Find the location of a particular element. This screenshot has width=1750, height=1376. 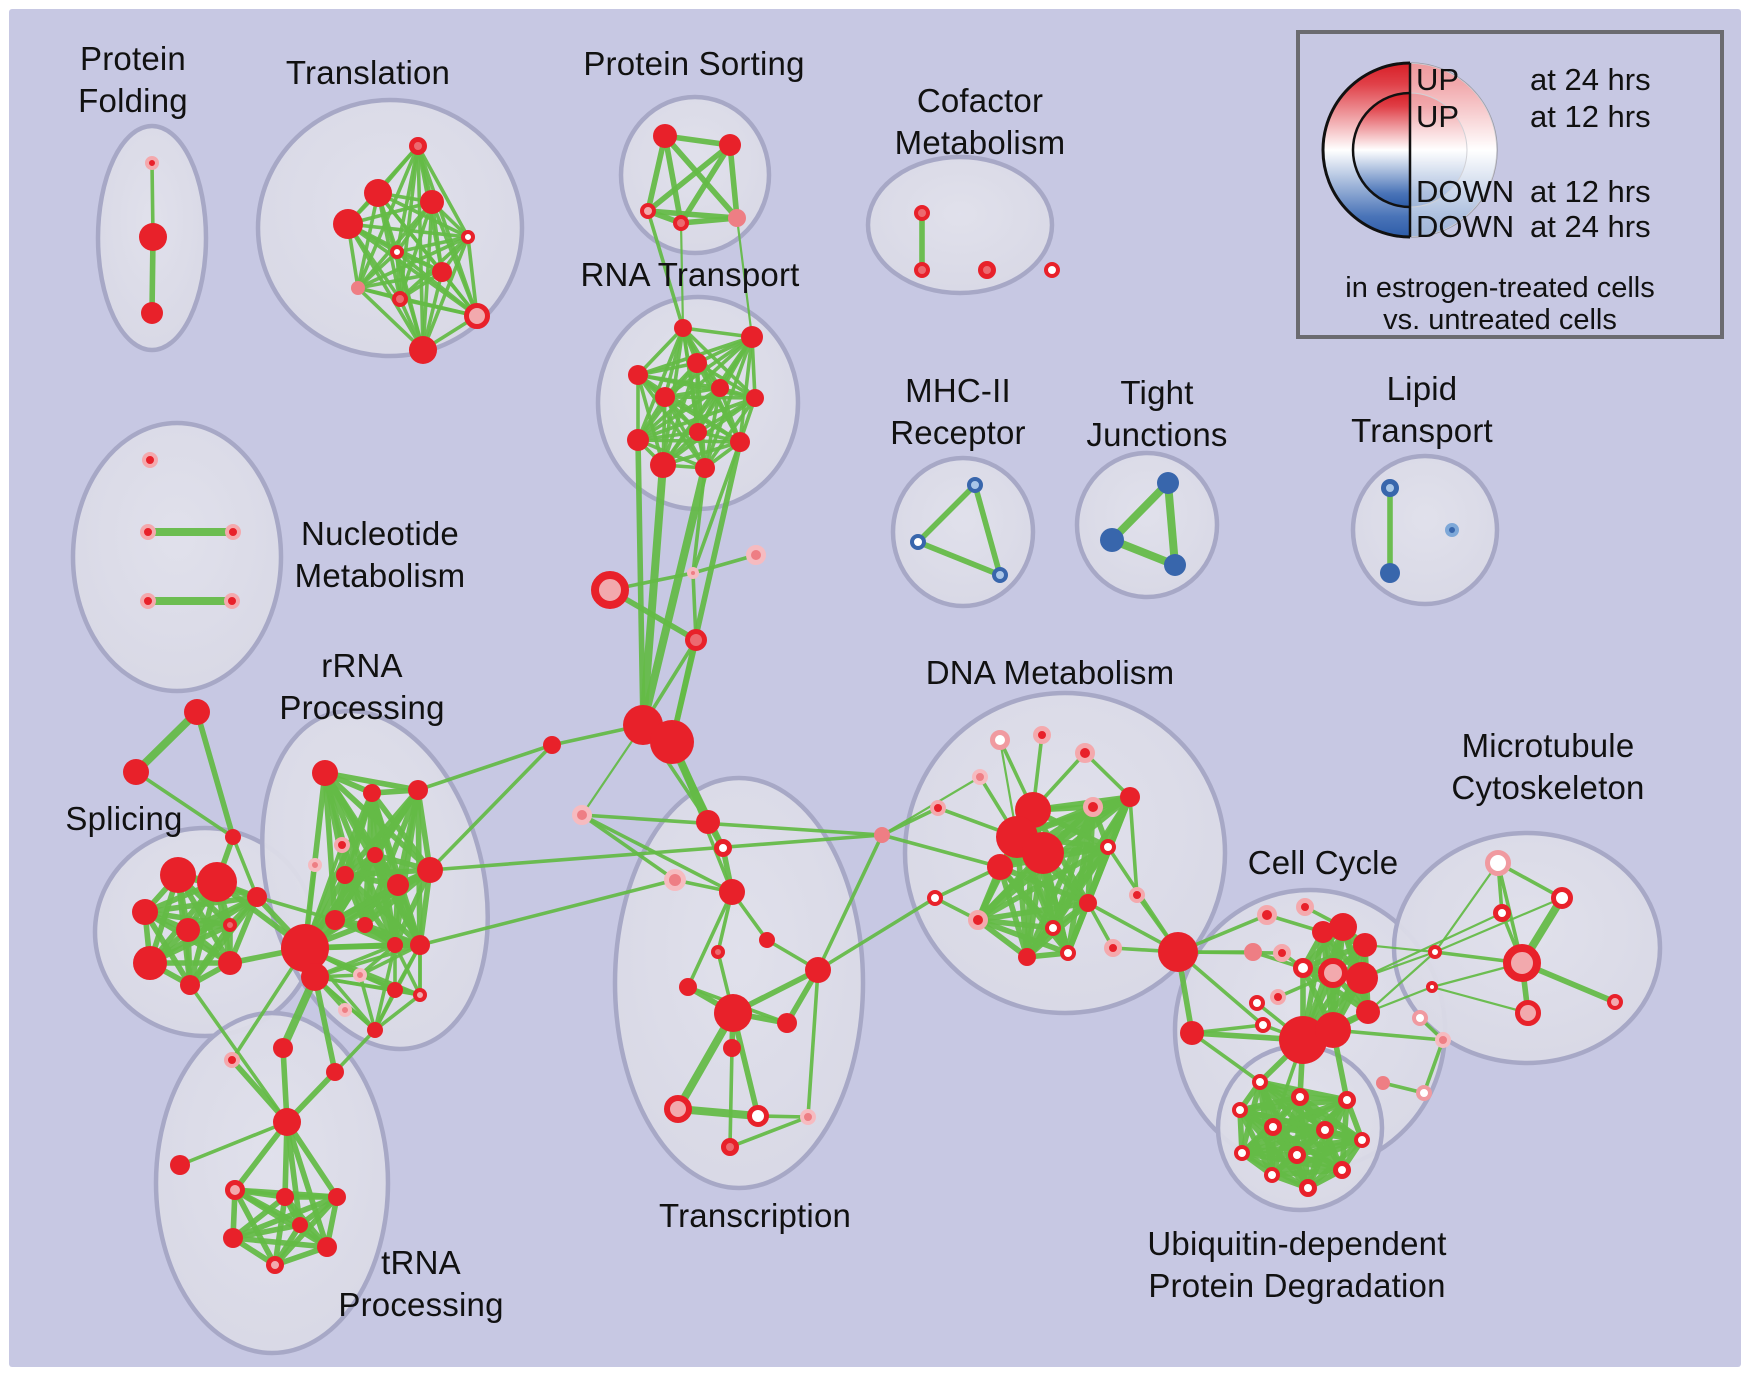

node-pf2 is located at coordinates (153, 237).